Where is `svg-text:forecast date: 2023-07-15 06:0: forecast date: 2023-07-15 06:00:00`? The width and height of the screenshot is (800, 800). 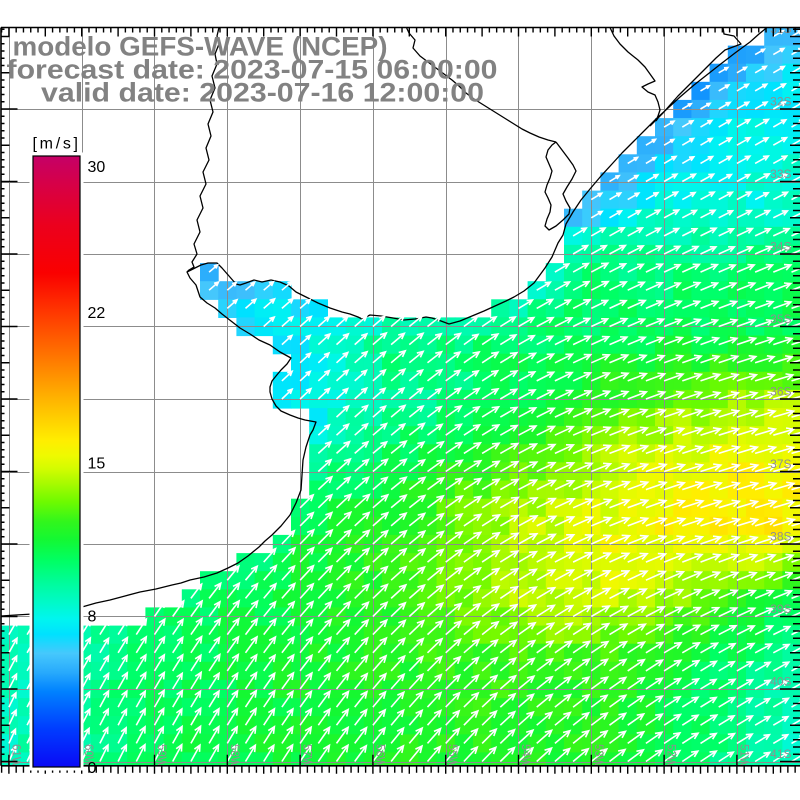 svg-text:forecast date: 2023-07-15 06:0: forecast date: 2023-07-15 06:00:00 is located at coordinates (252, 70).